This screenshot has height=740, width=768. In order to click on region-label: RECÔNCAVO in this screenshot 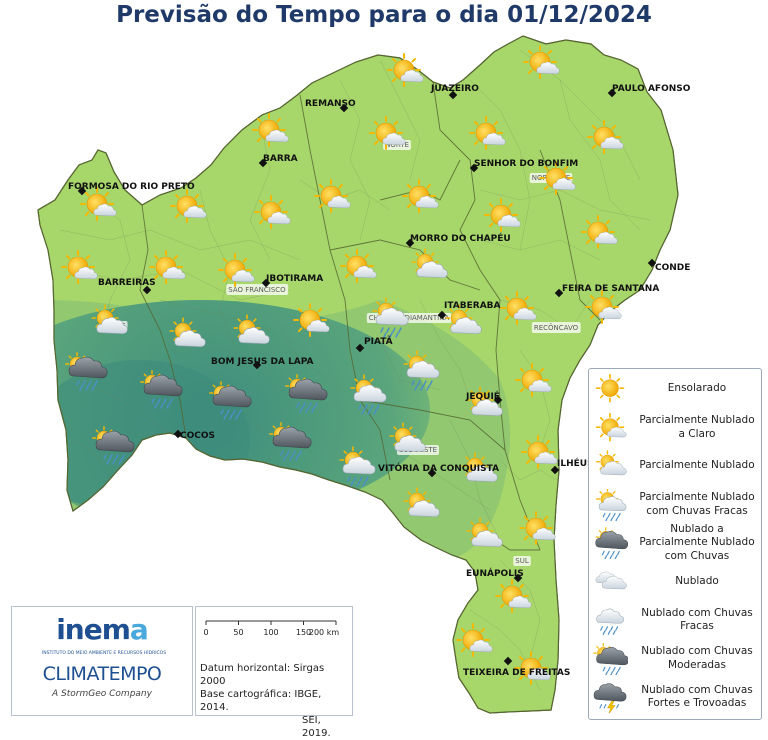, I will do `click(556, 327)`.